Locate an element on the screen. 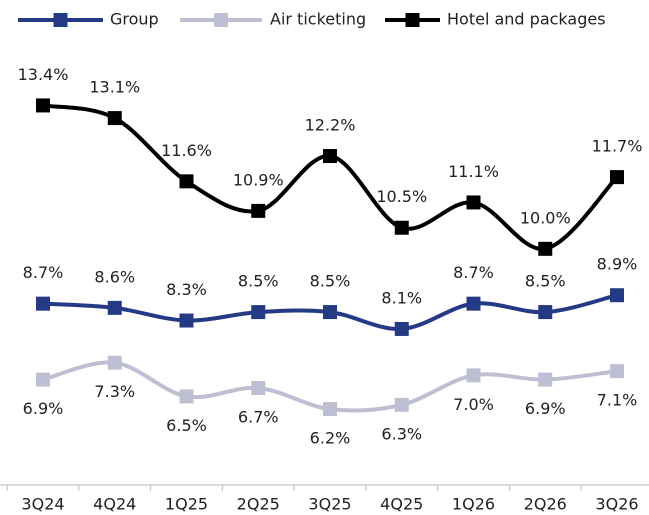 This screenshot has height=515, width=649. legend-label: Hotel and packages is located at coordinates (526, 19).